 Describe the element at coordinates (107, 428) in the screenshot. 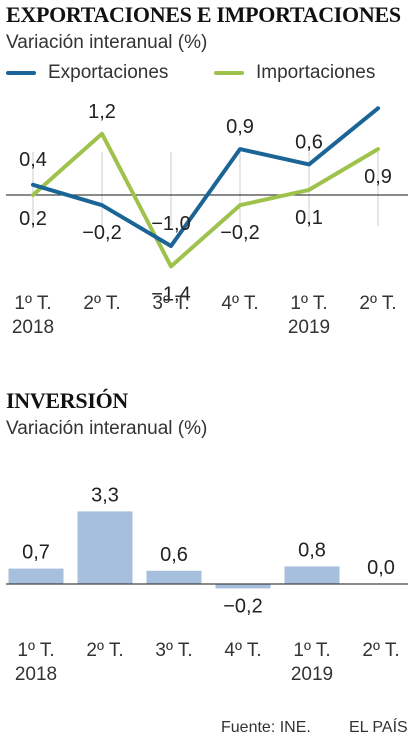

I see `bar-chart-subtitle: Variación interanual (%)` at that location.